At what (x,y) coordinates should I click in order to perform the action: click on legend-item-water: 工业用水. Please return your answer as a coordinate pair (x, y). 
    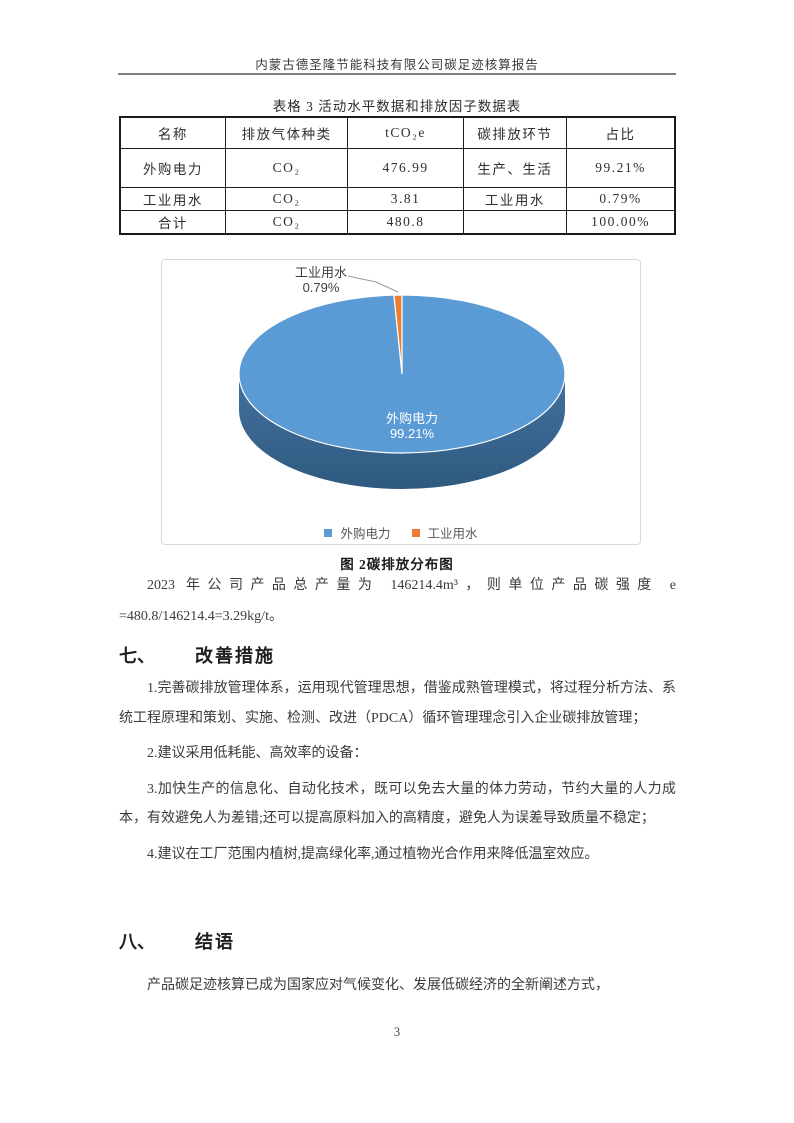
    Looking at the image, I should click on (444, 532).